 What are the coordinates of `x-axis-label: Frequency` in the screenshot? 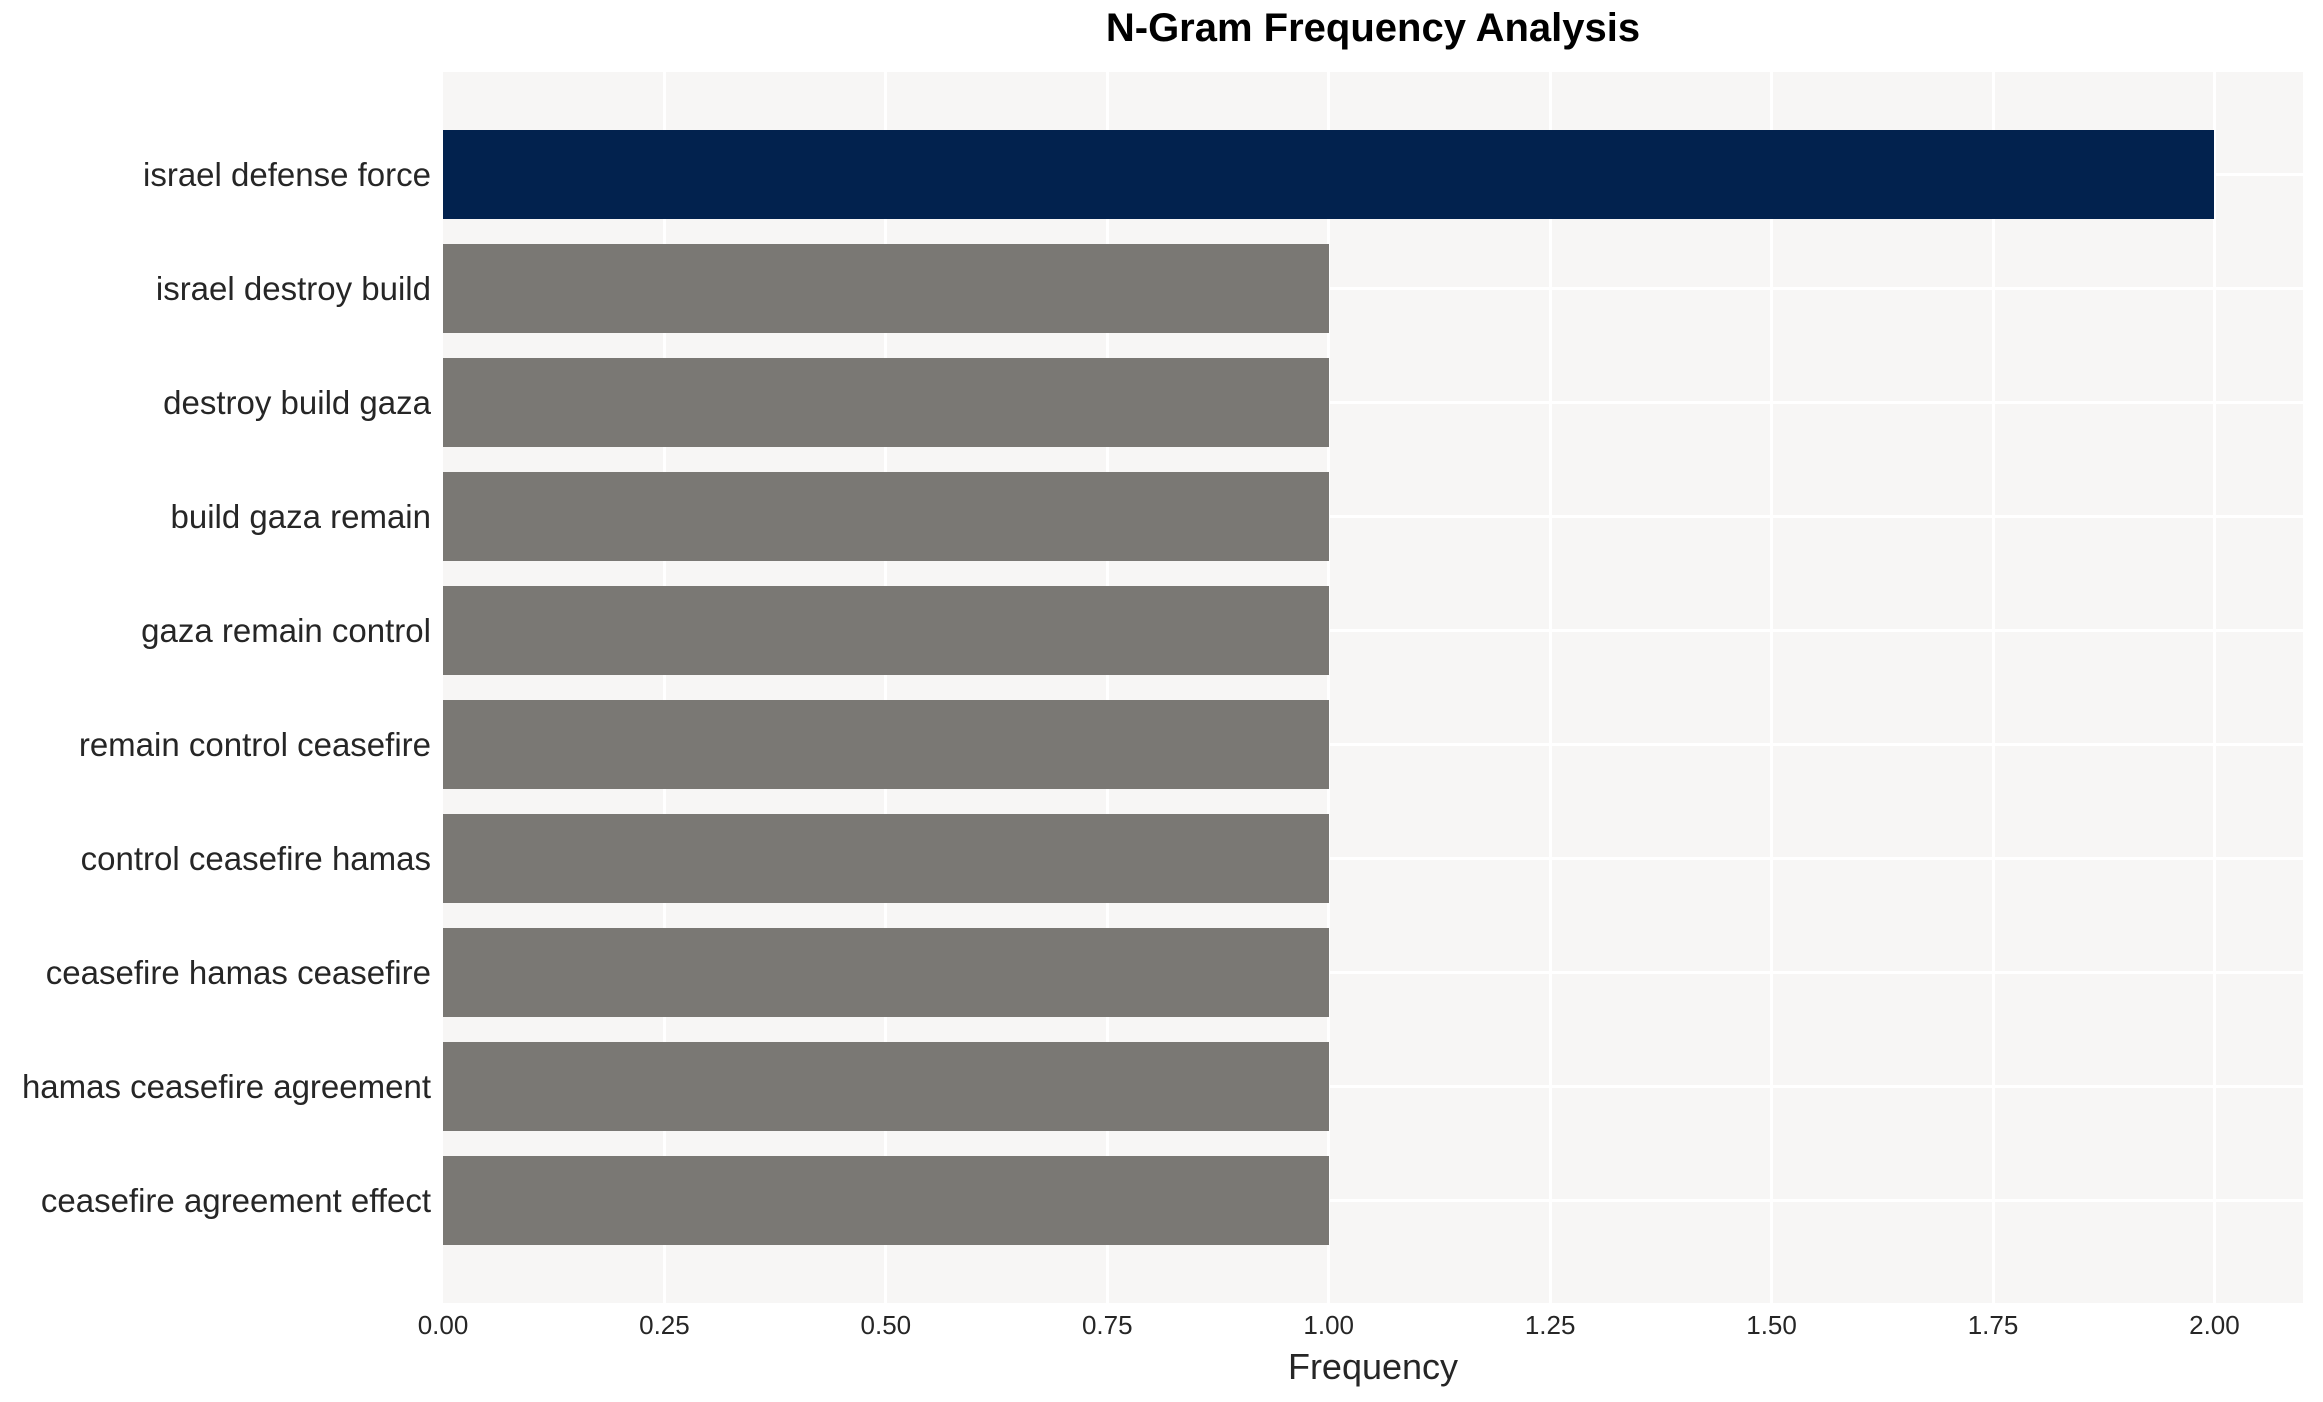 It's located at (1373, 1366).